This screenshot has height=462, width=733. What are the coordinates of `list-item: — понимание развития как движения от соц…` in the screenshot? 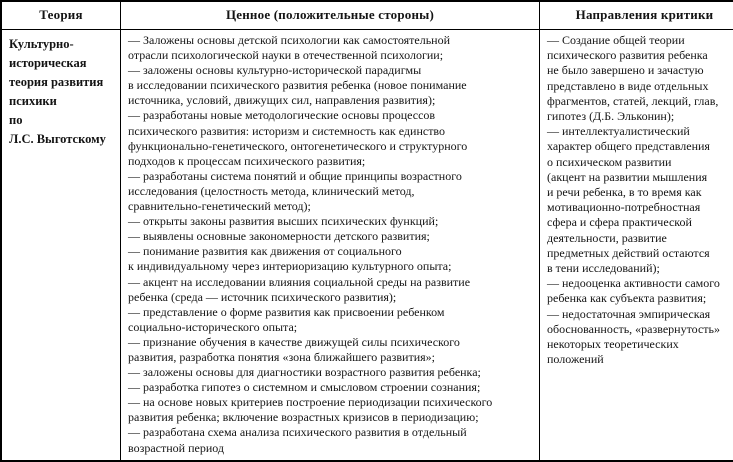 It's located at (290, 259).